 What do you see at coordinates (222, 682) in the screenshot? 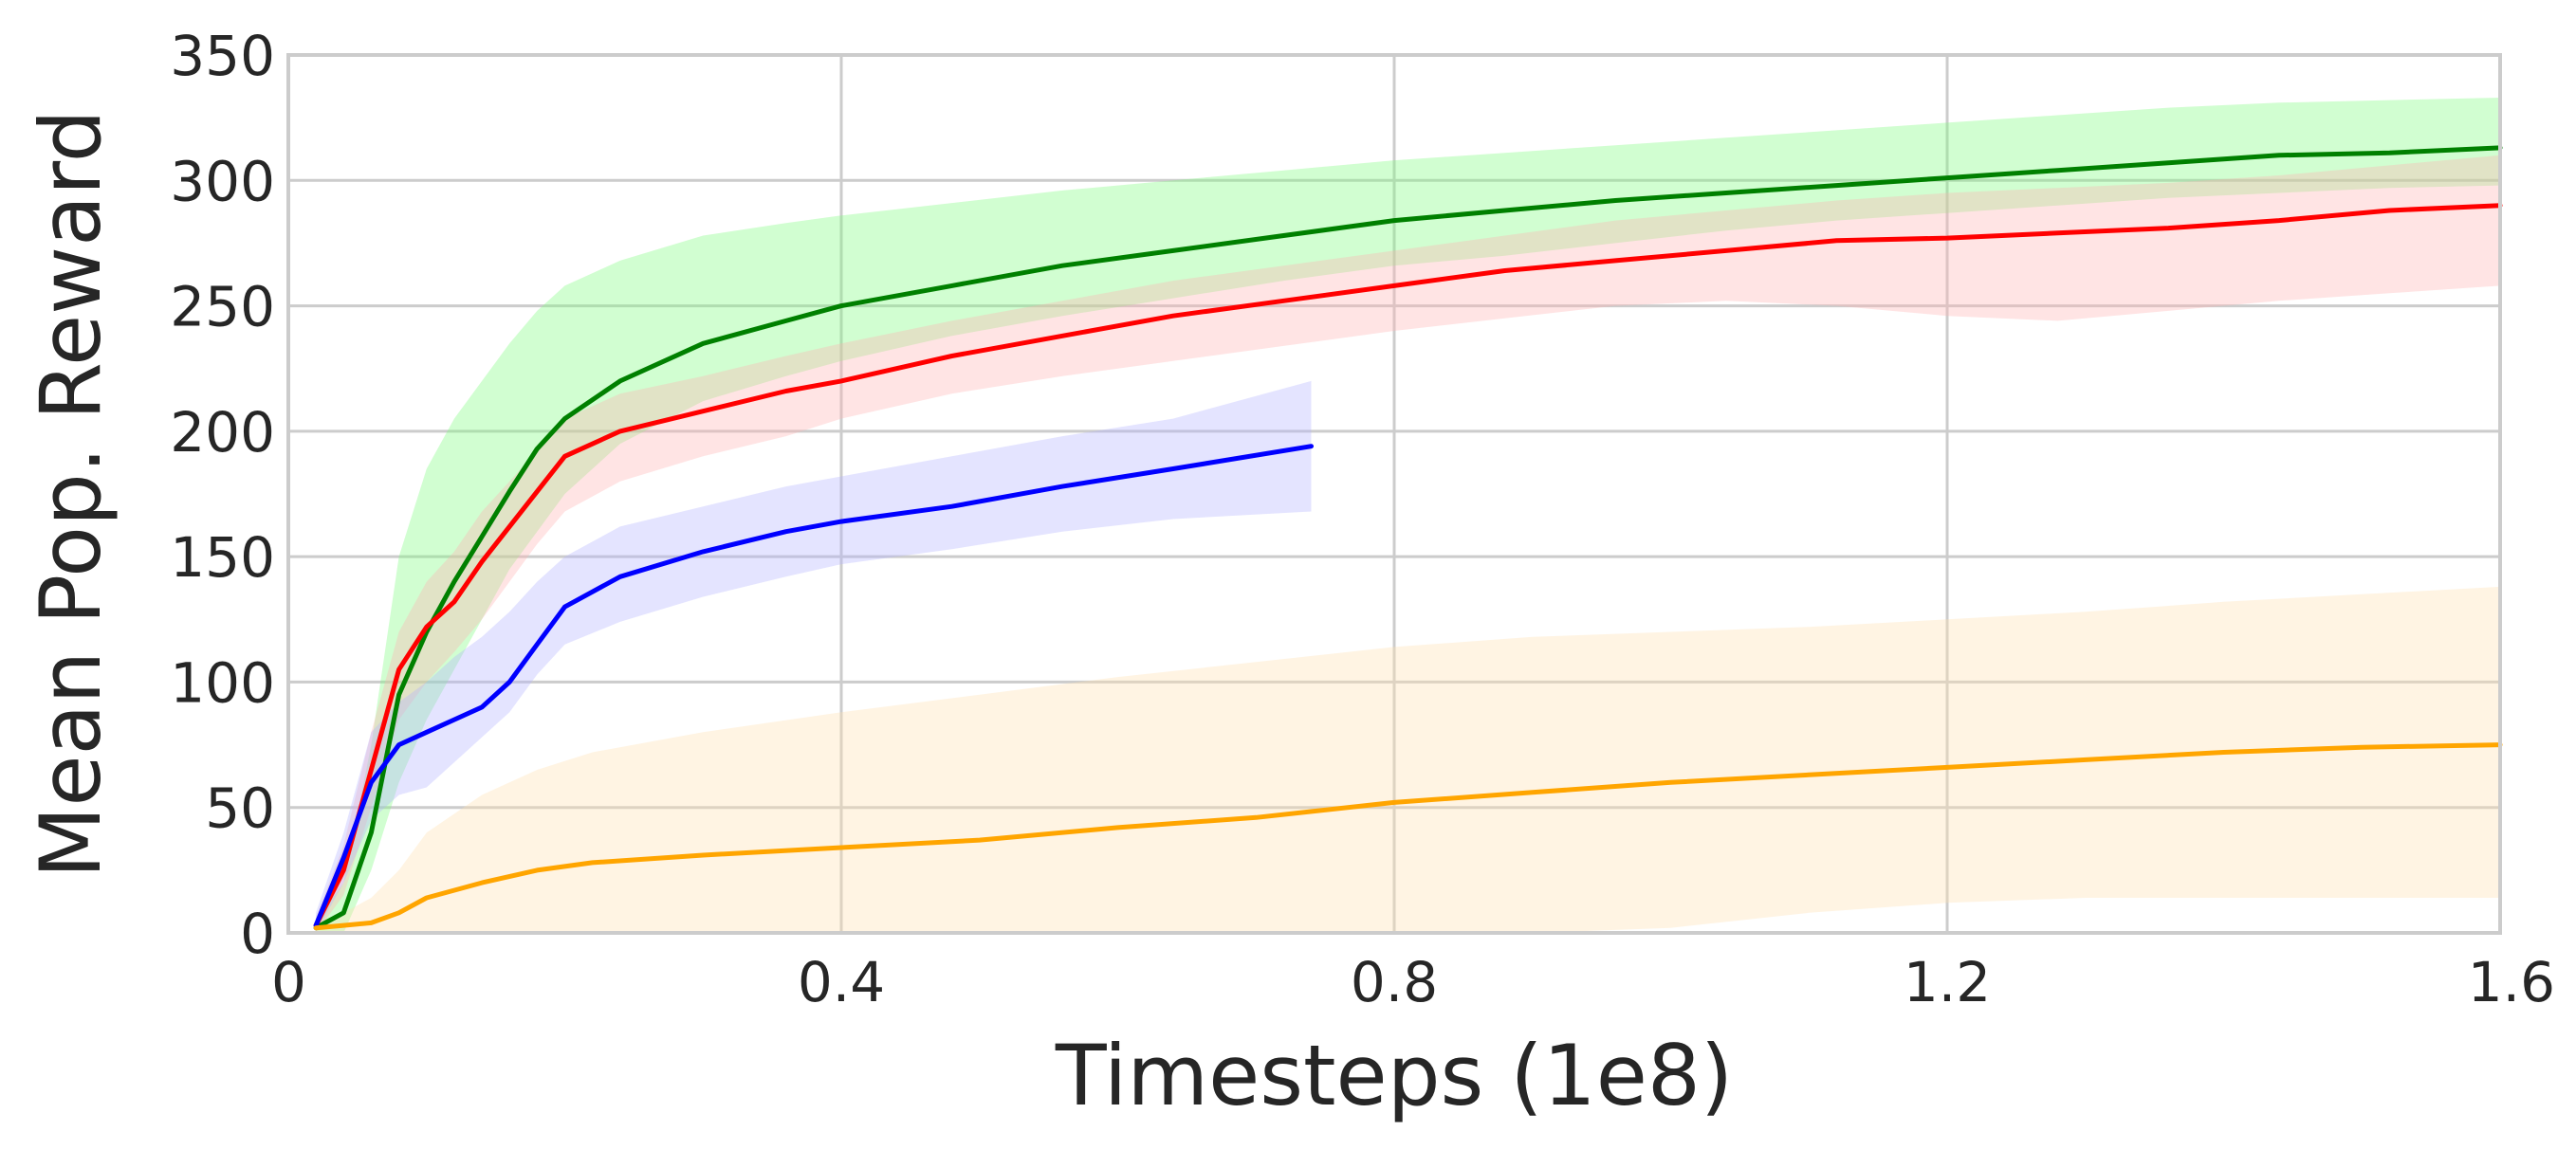
I see `y-tick-label-2: 100` at bounding box center [222, 682].